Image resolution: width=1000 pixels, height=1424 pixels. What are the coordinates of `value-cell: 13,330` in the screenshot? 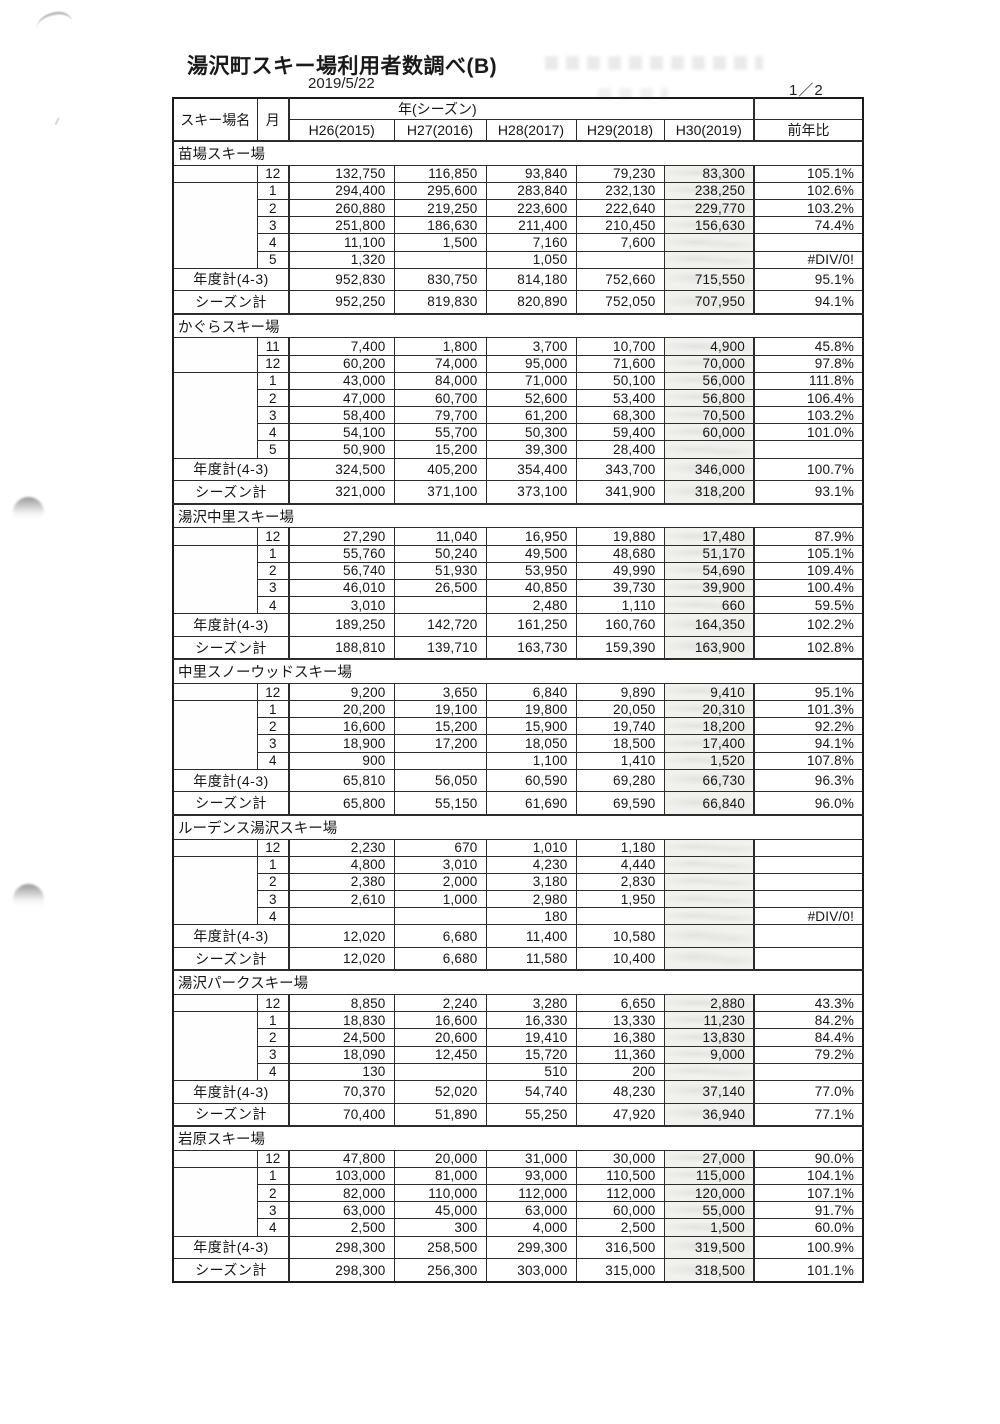 It's located at (620, 1020).